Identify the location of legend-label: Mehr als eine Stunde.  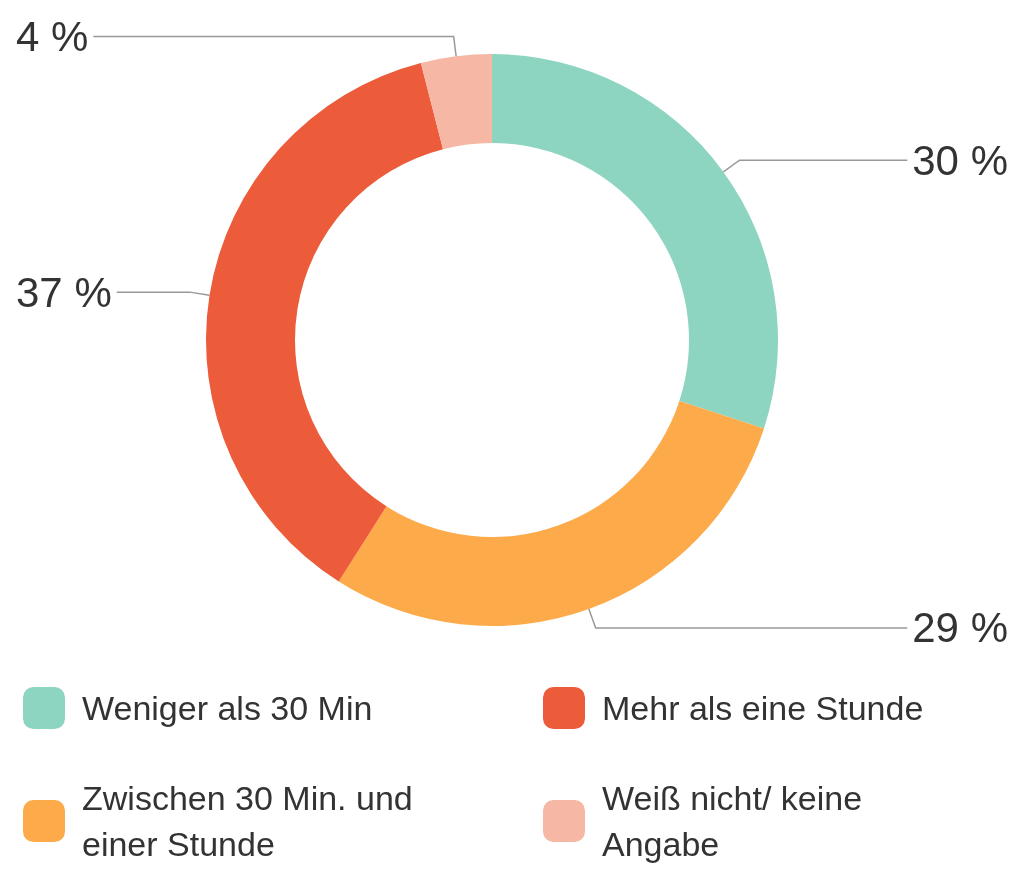
(763, 708).